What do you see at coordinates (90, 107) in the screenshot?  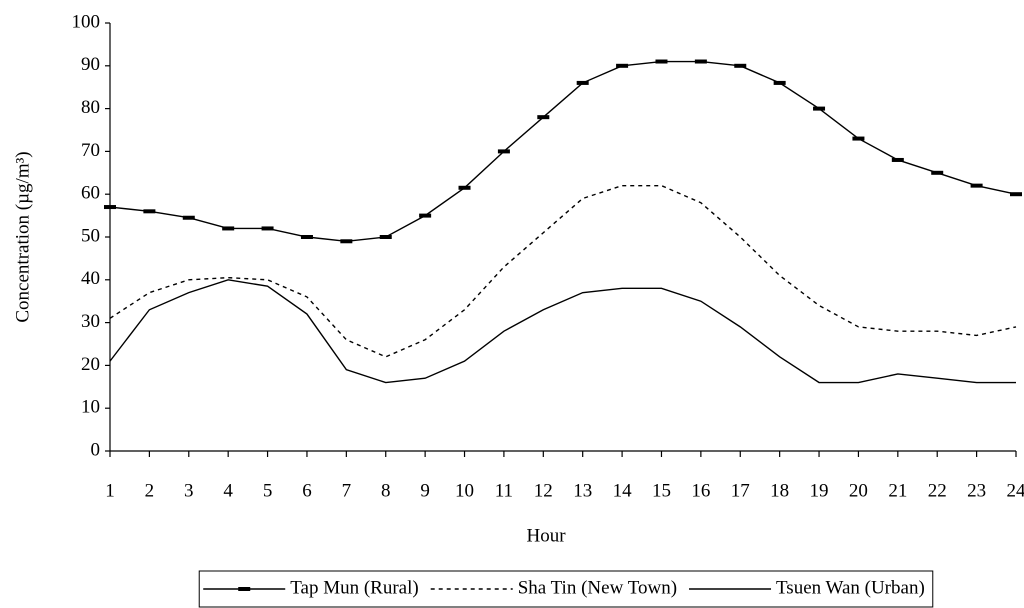 I see `y-tick-label: 80` at bounding box center [90, 107].